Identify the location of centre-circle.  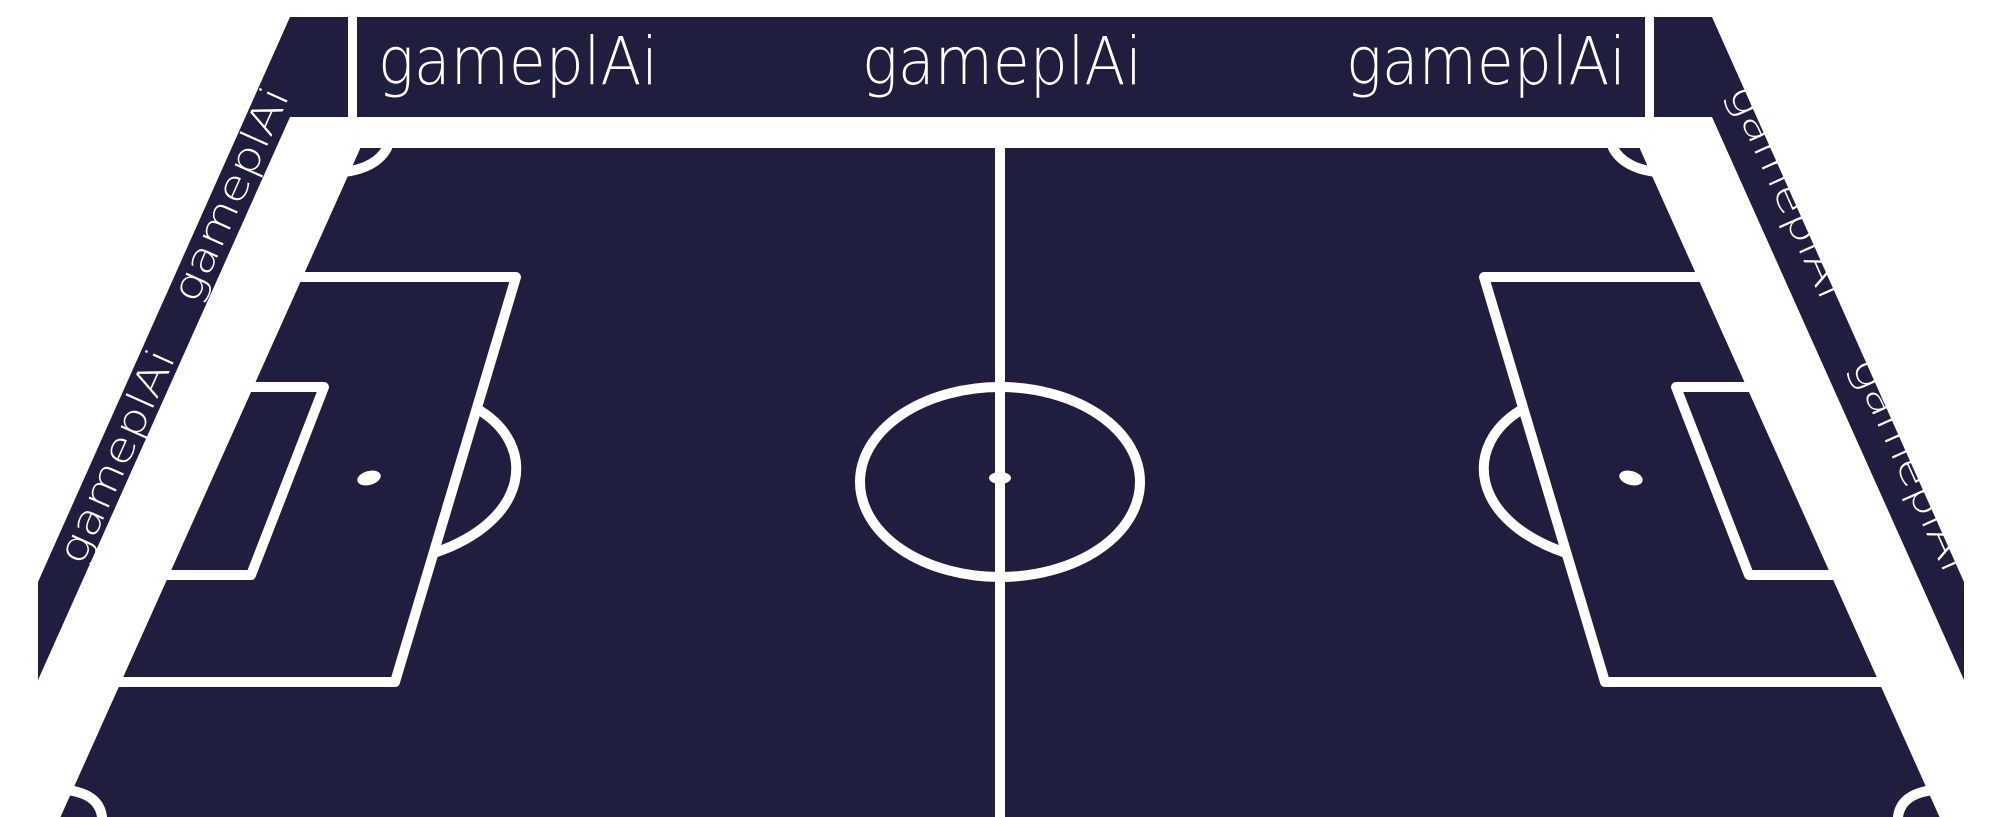
(1000, 482).